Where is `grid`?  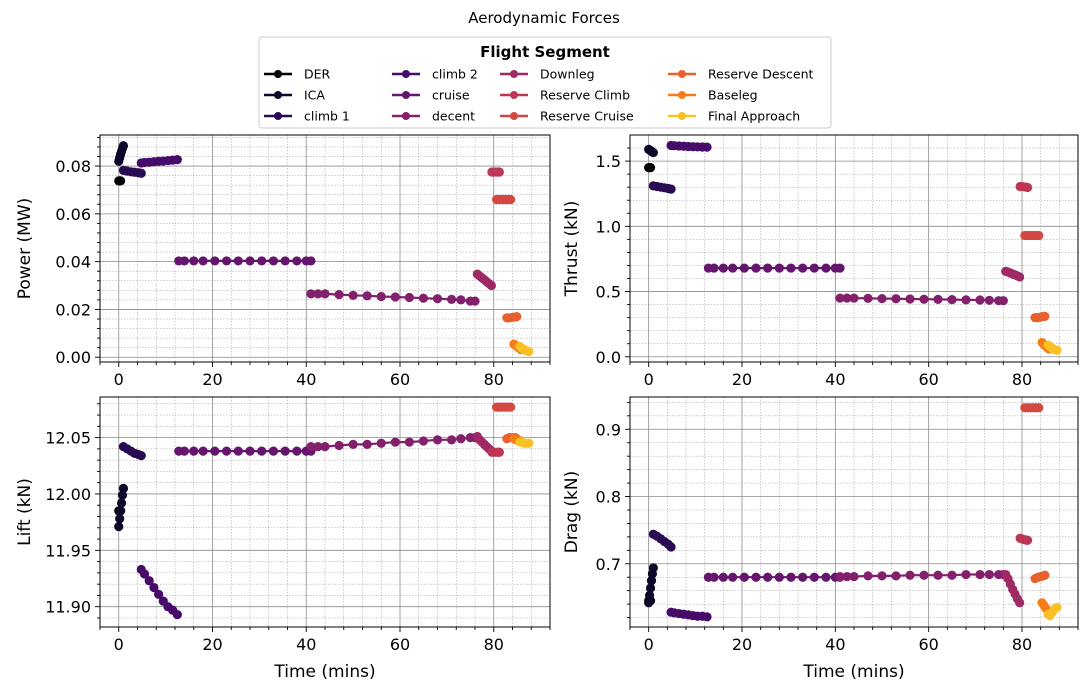
grid is located at coordinates (854, 248).